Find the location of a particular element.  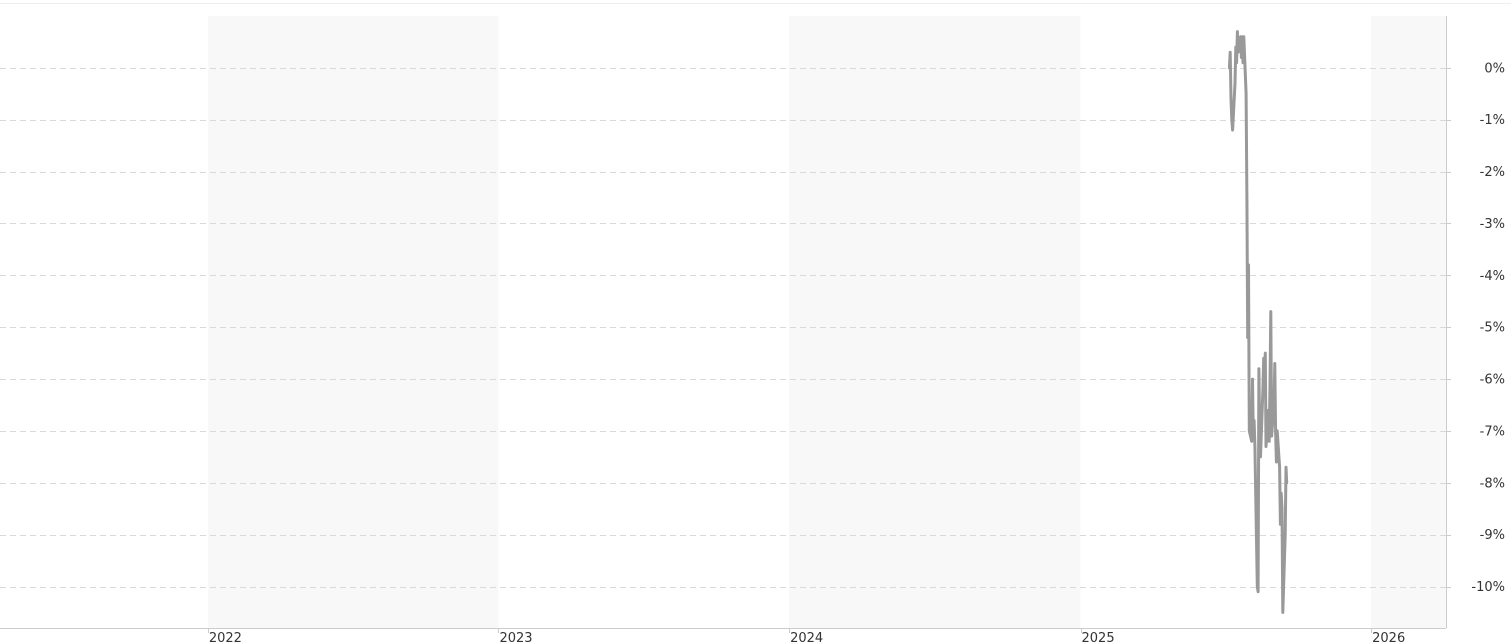

y-tick-label: 0% is located at coordinates (1494, 68).